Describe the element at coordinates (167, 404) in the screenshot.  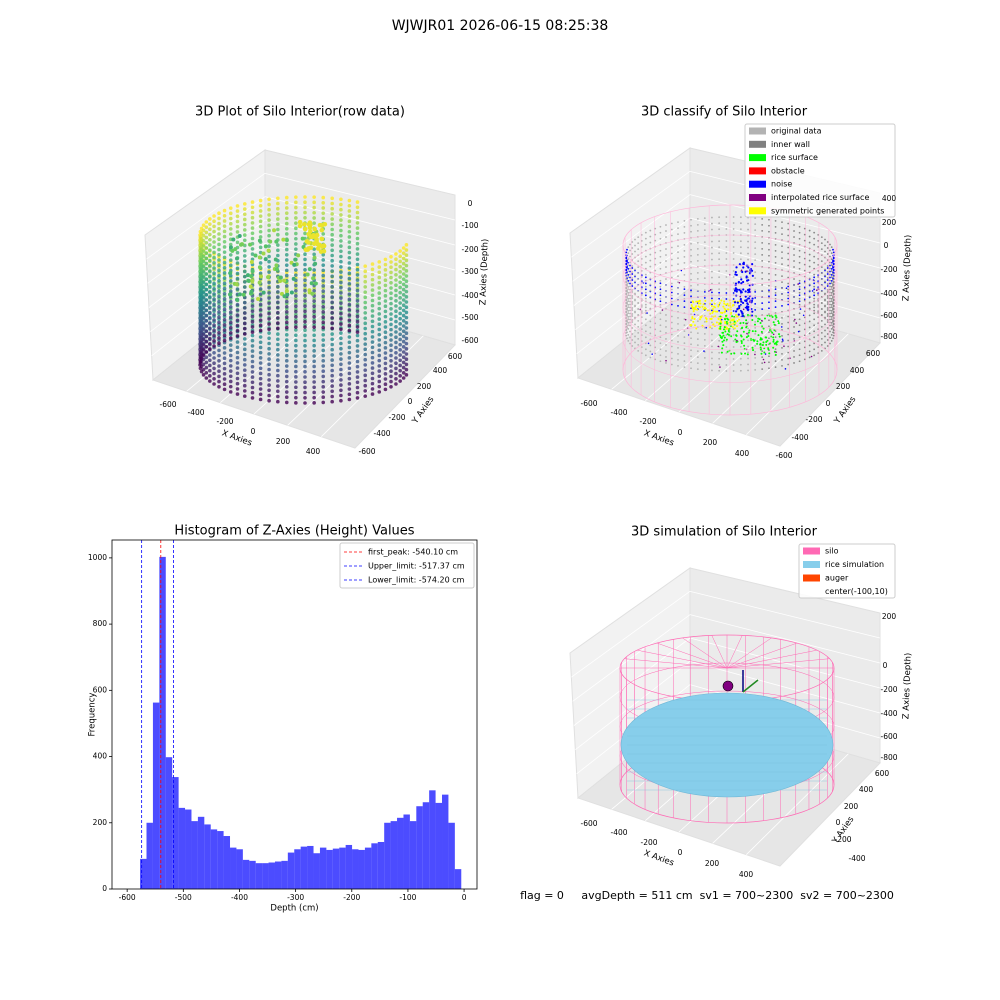
I see `x-tick-label: -600` at that location.